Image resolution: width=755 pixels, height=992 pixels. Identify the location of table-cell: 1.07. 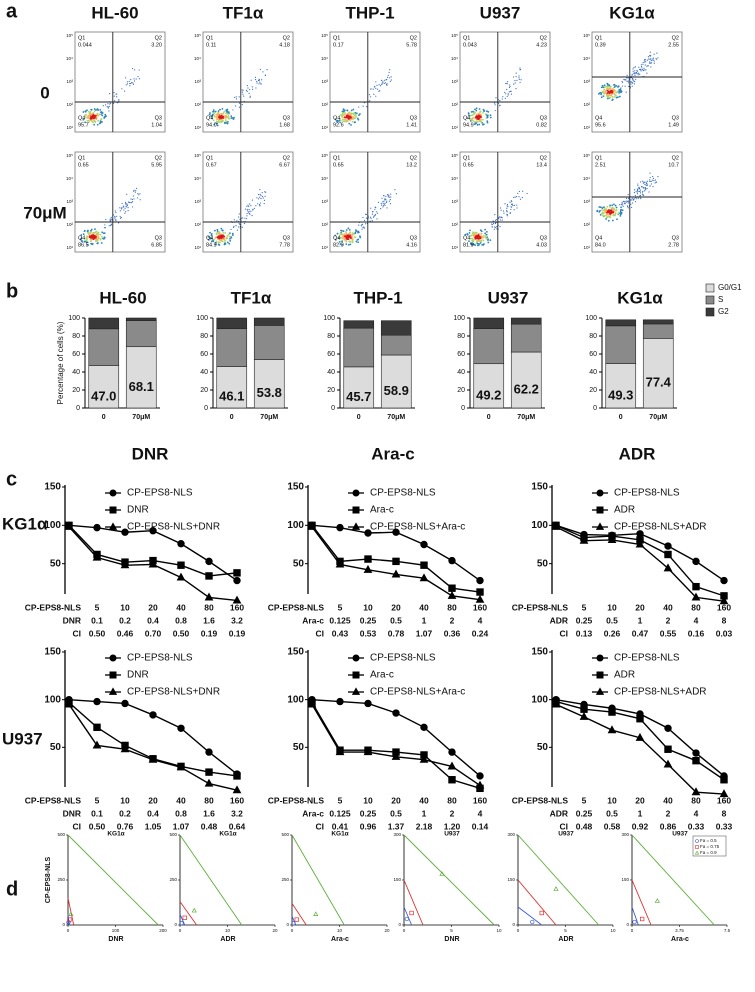
(424, 633).